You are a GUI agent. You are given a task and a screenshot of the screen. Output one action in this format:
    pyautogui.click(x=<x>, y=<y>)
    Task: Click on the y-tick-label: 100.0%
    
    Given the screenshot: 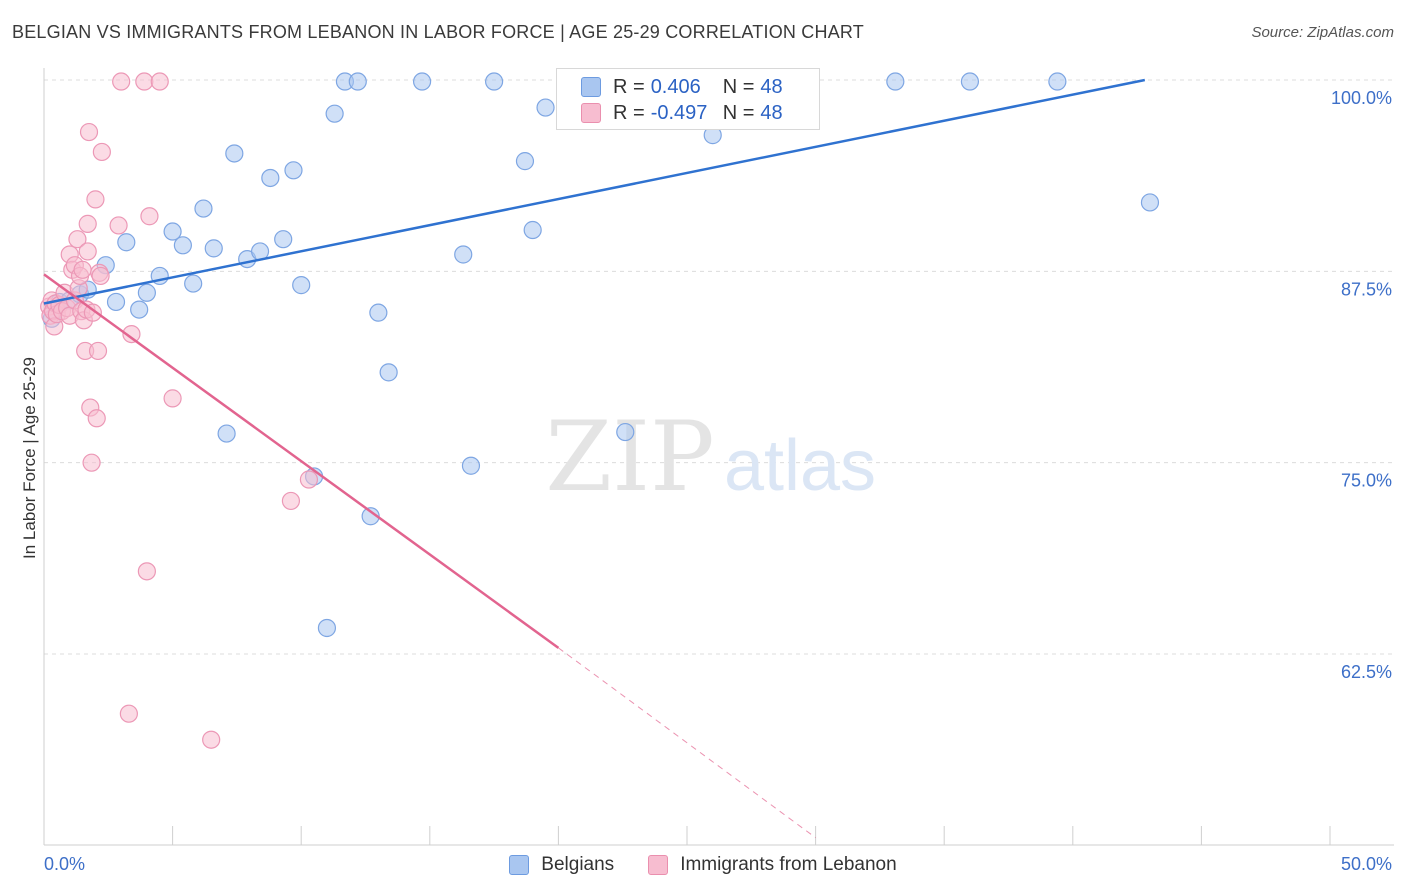 What is the action you would take?
    pyautogui.click(x=1361, y=98)
    